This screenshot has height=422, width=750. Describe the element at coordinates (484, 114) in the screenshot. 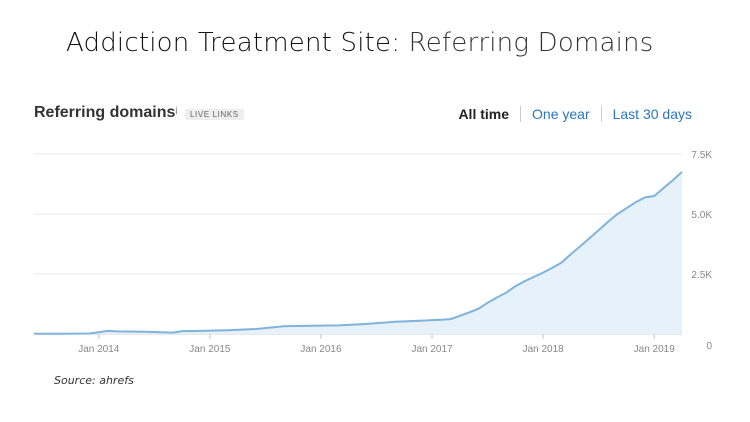

I see `range-tab-all-time: All time` at that location.